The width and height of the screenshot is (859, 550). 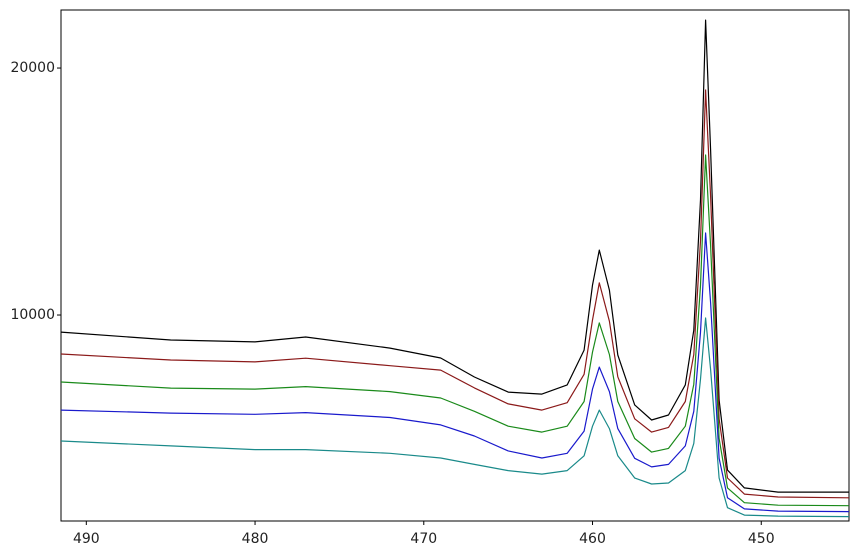 I want to click on x-tick-label: 470, so click(x=423, y=539).